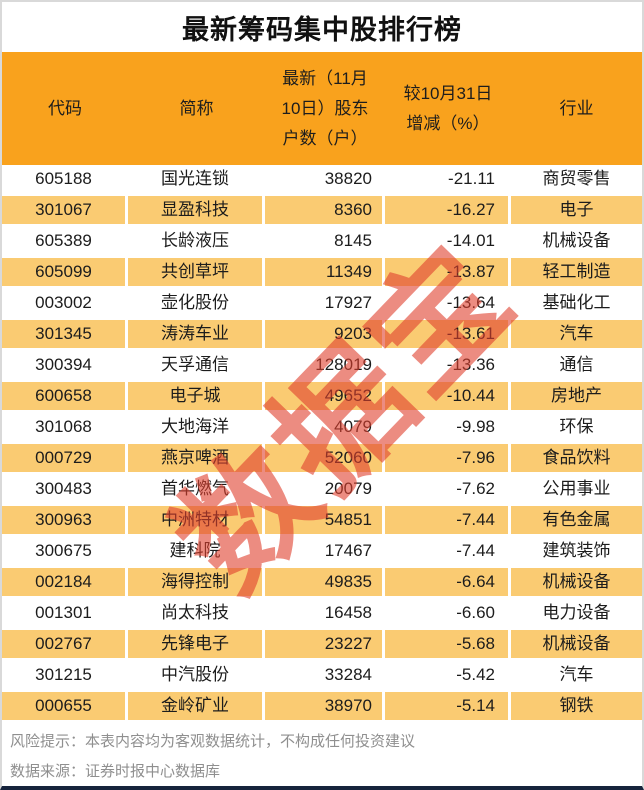  Describe the element at coordinates (196, 489) in the screenshot. I see `cell-name: 首华燃气` at that location.